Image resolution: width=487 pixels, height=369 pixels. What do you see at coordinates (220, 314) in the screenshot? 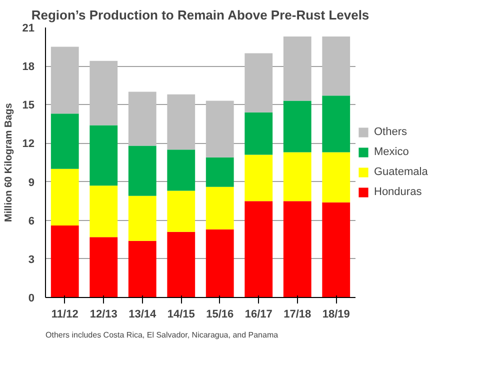
I see `x-tick-label: 15/16` at bounding box center [220, 314].